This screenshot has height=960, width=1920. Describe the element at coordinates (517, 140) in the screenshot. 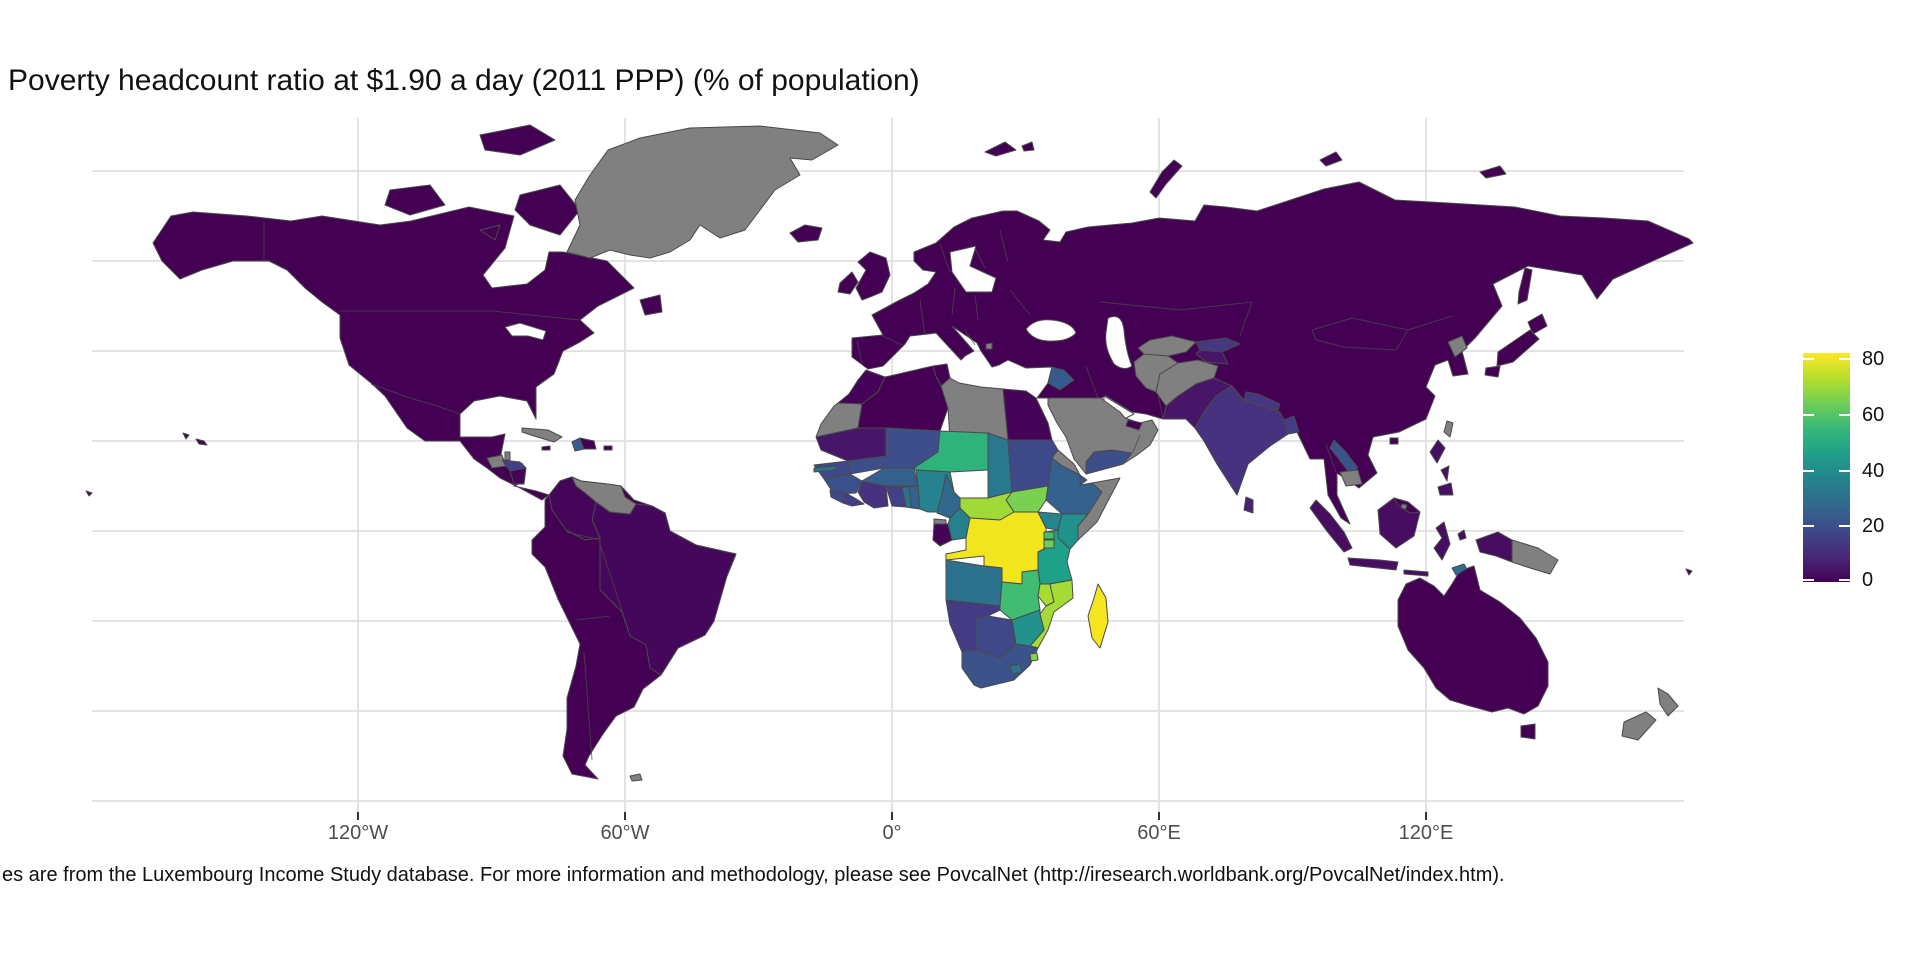

I see `island-ellesmere` at that location.